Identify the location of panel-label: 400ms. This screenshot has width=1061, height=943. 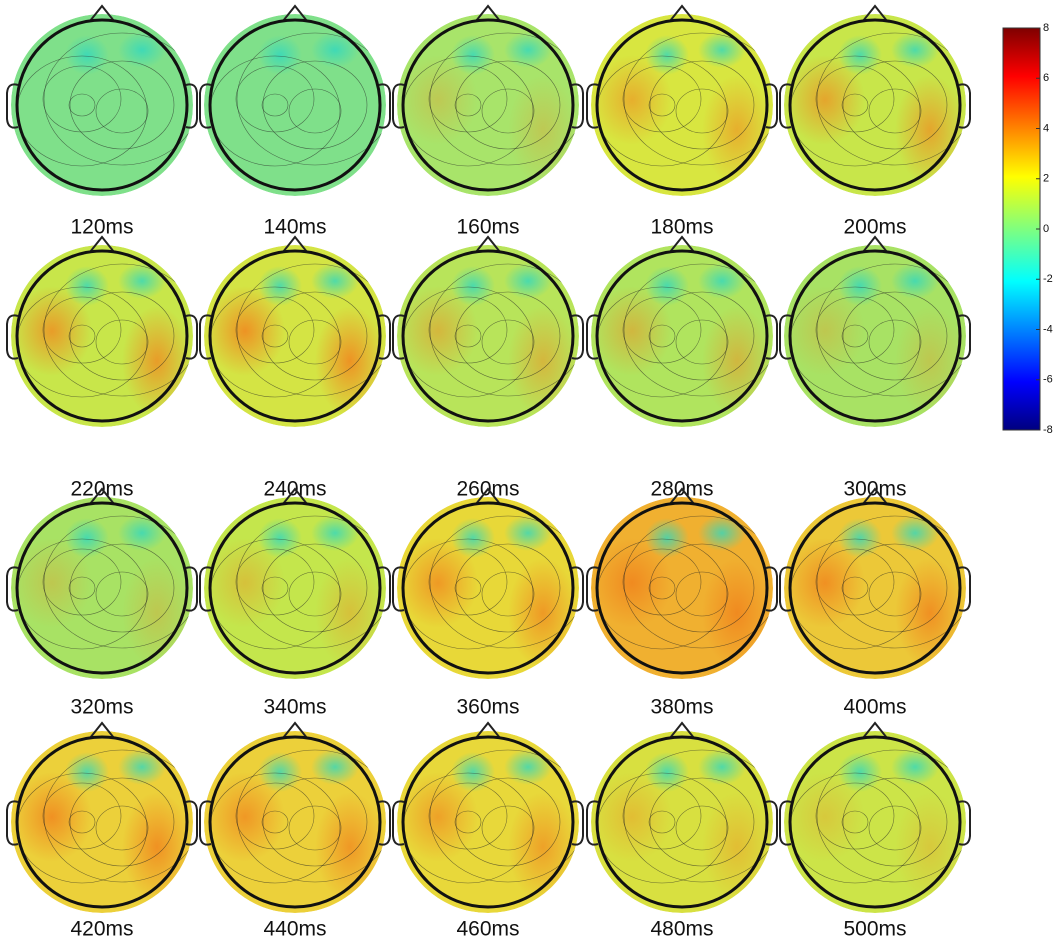
(874, 707).